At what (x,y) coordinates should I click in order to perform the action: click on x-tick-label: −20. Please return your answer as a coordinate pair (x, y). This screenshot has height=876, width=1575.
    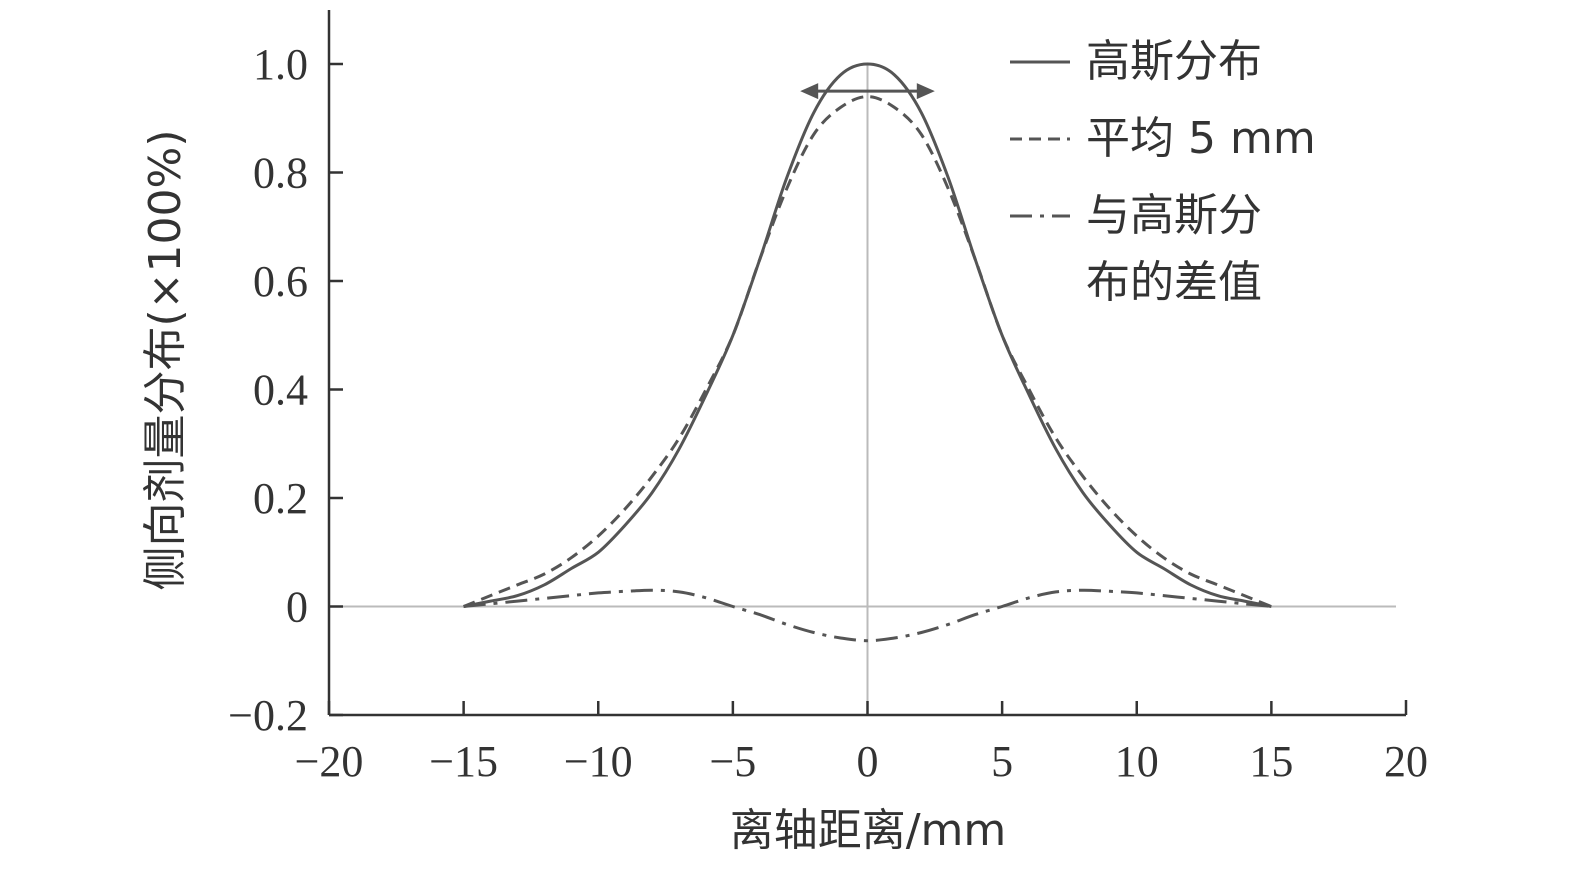
    Looking at the image, I should click on (329, 761).